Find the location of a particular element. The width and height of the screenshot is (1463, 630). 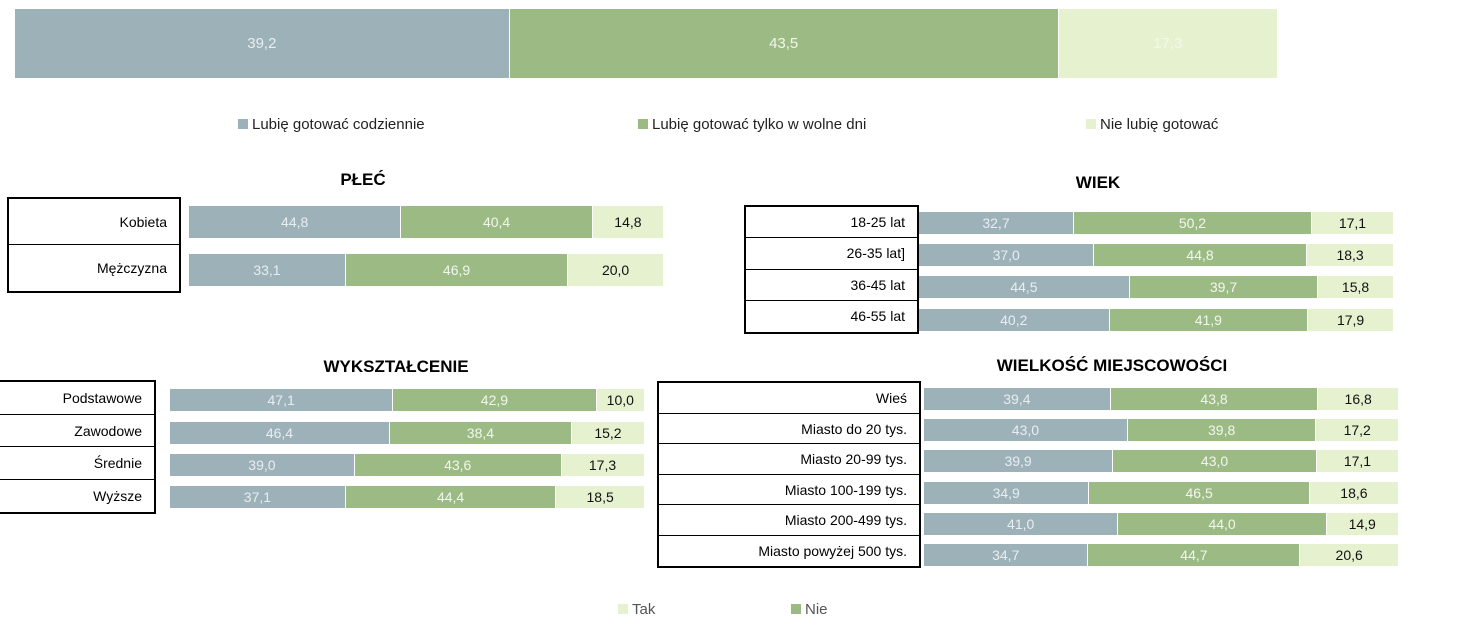

bar-segment-daily: 39,4 is located at coordinates (1017, 398).